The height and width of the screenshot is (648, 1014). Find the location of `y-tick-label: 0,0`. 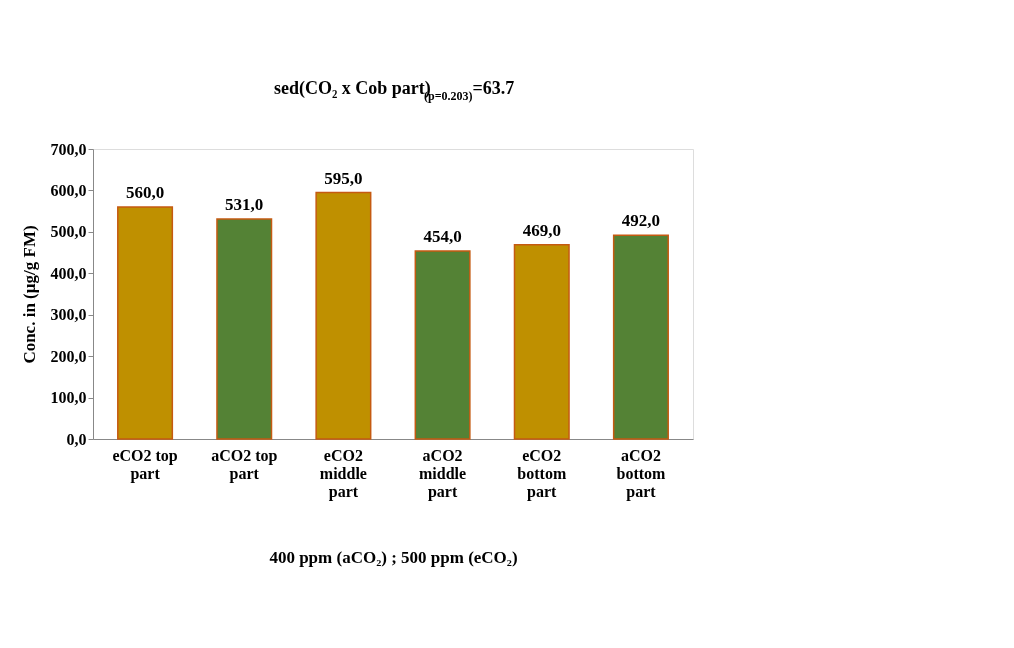

y-tick-label: 0,0 is located at coordinates (76, 439).